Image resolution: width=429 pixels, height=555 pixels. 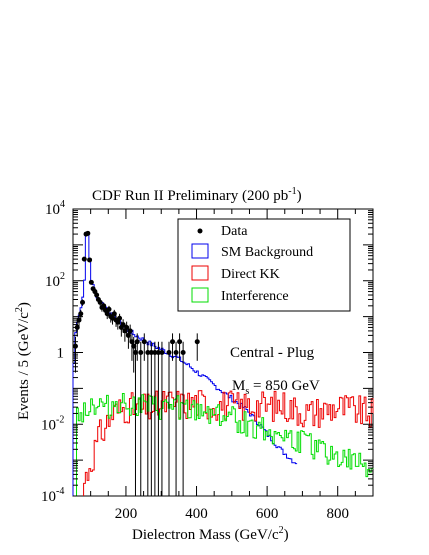 I want to click on x-tick-label: 600, so click(x=267, y=514).